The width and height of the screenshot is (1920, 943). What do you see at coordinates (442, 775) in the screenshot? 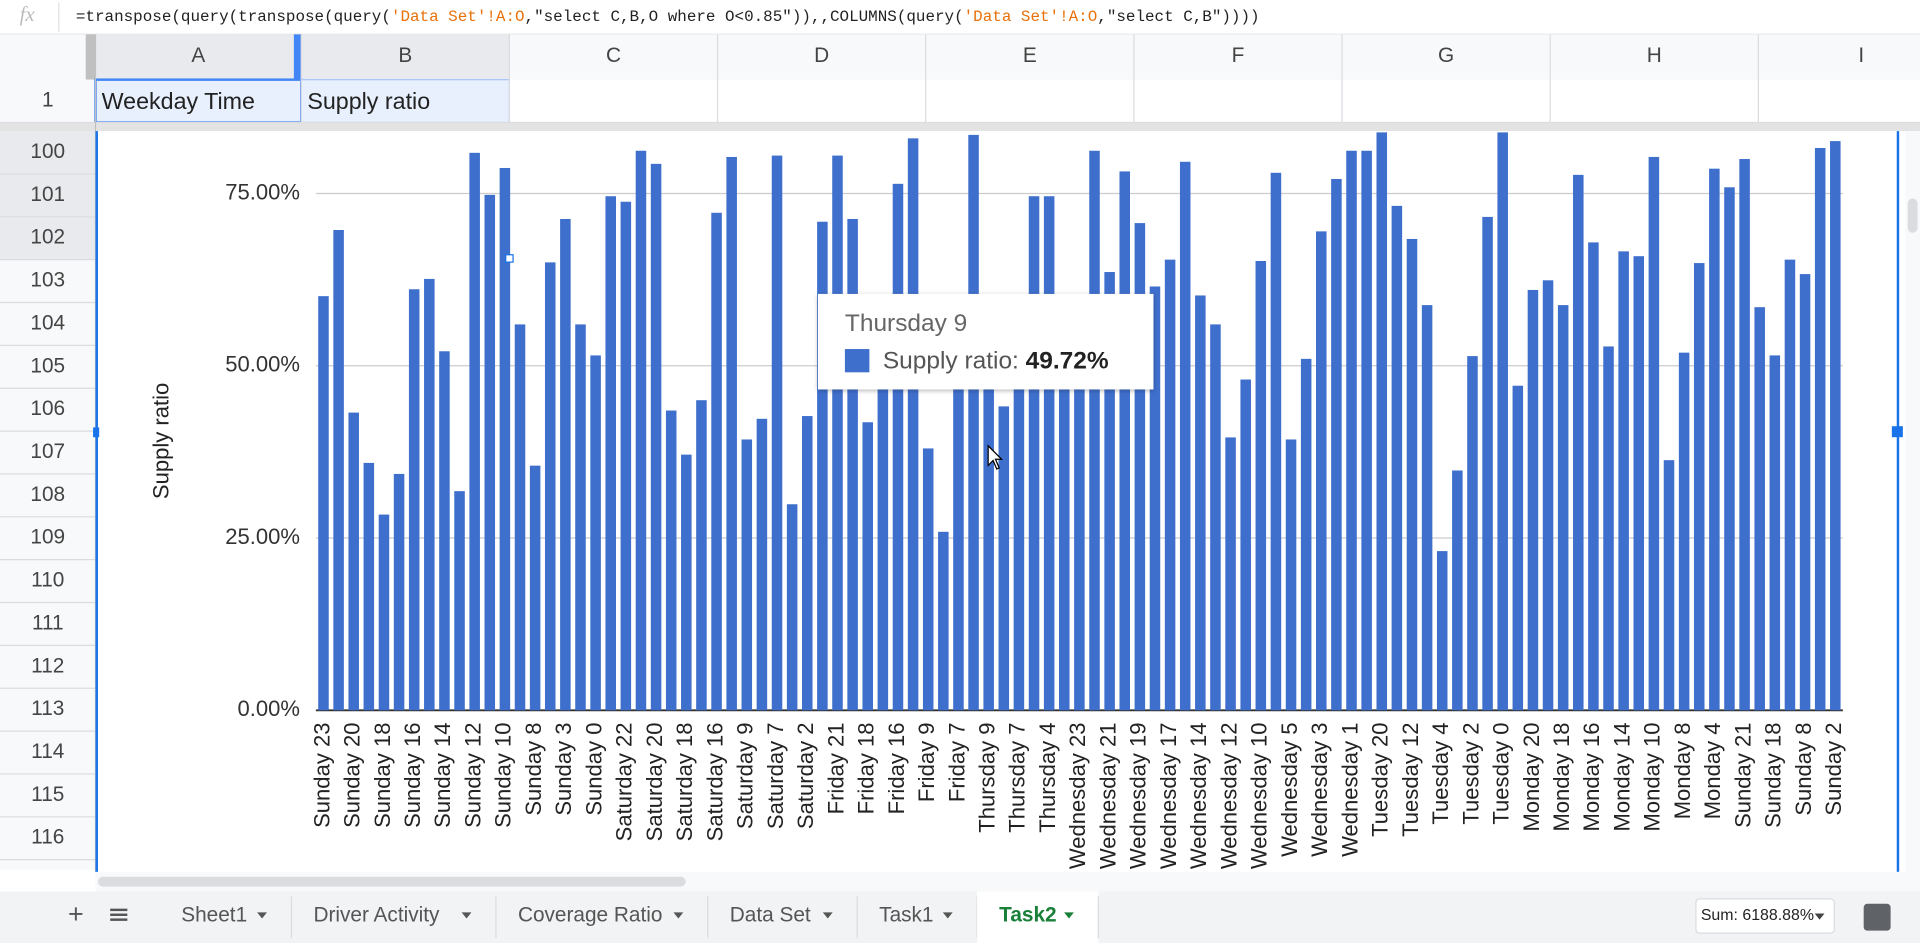
I see `x-tick-label: Sunday 14` at bounding box center [442, 775].